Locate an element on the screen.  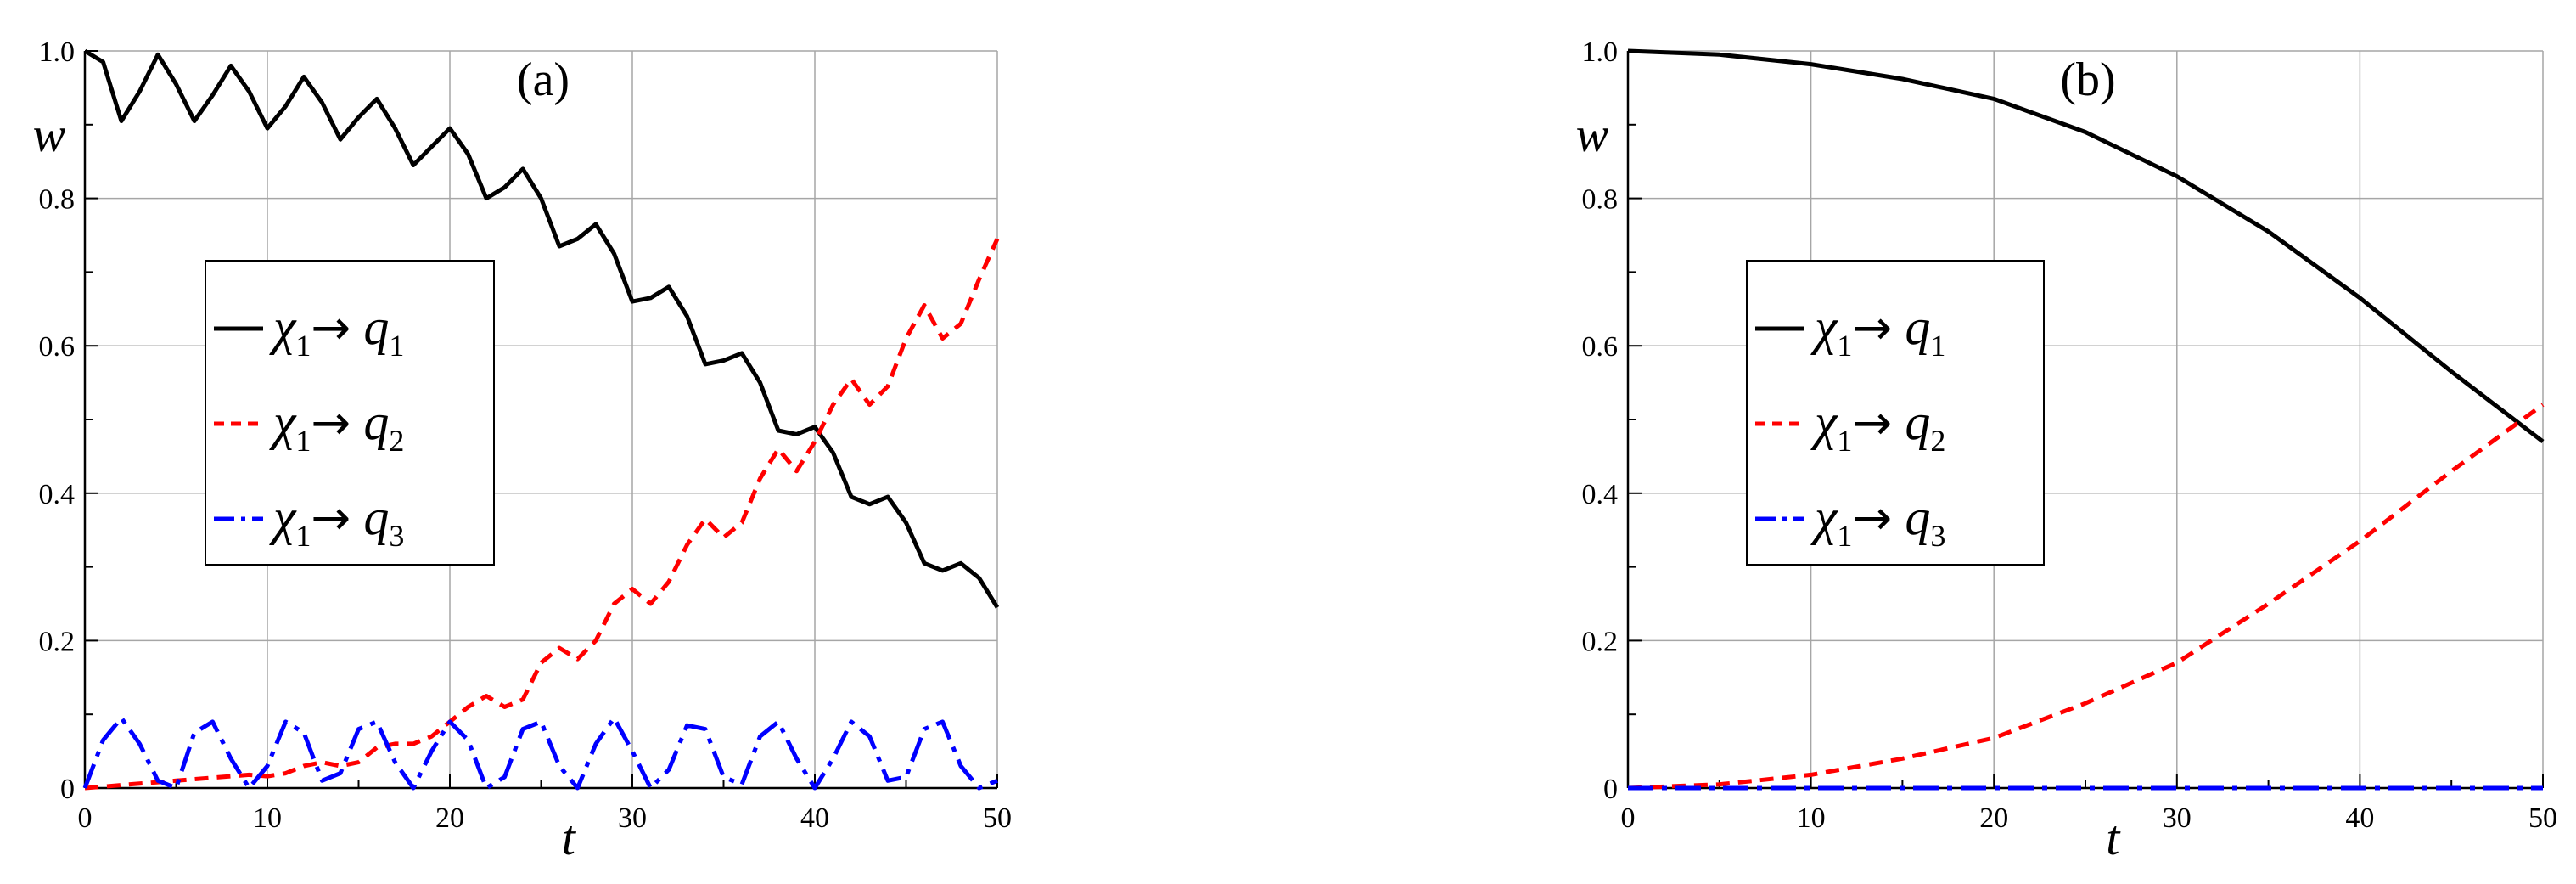
panel-label: (a) is located at coordinates (543, 79).